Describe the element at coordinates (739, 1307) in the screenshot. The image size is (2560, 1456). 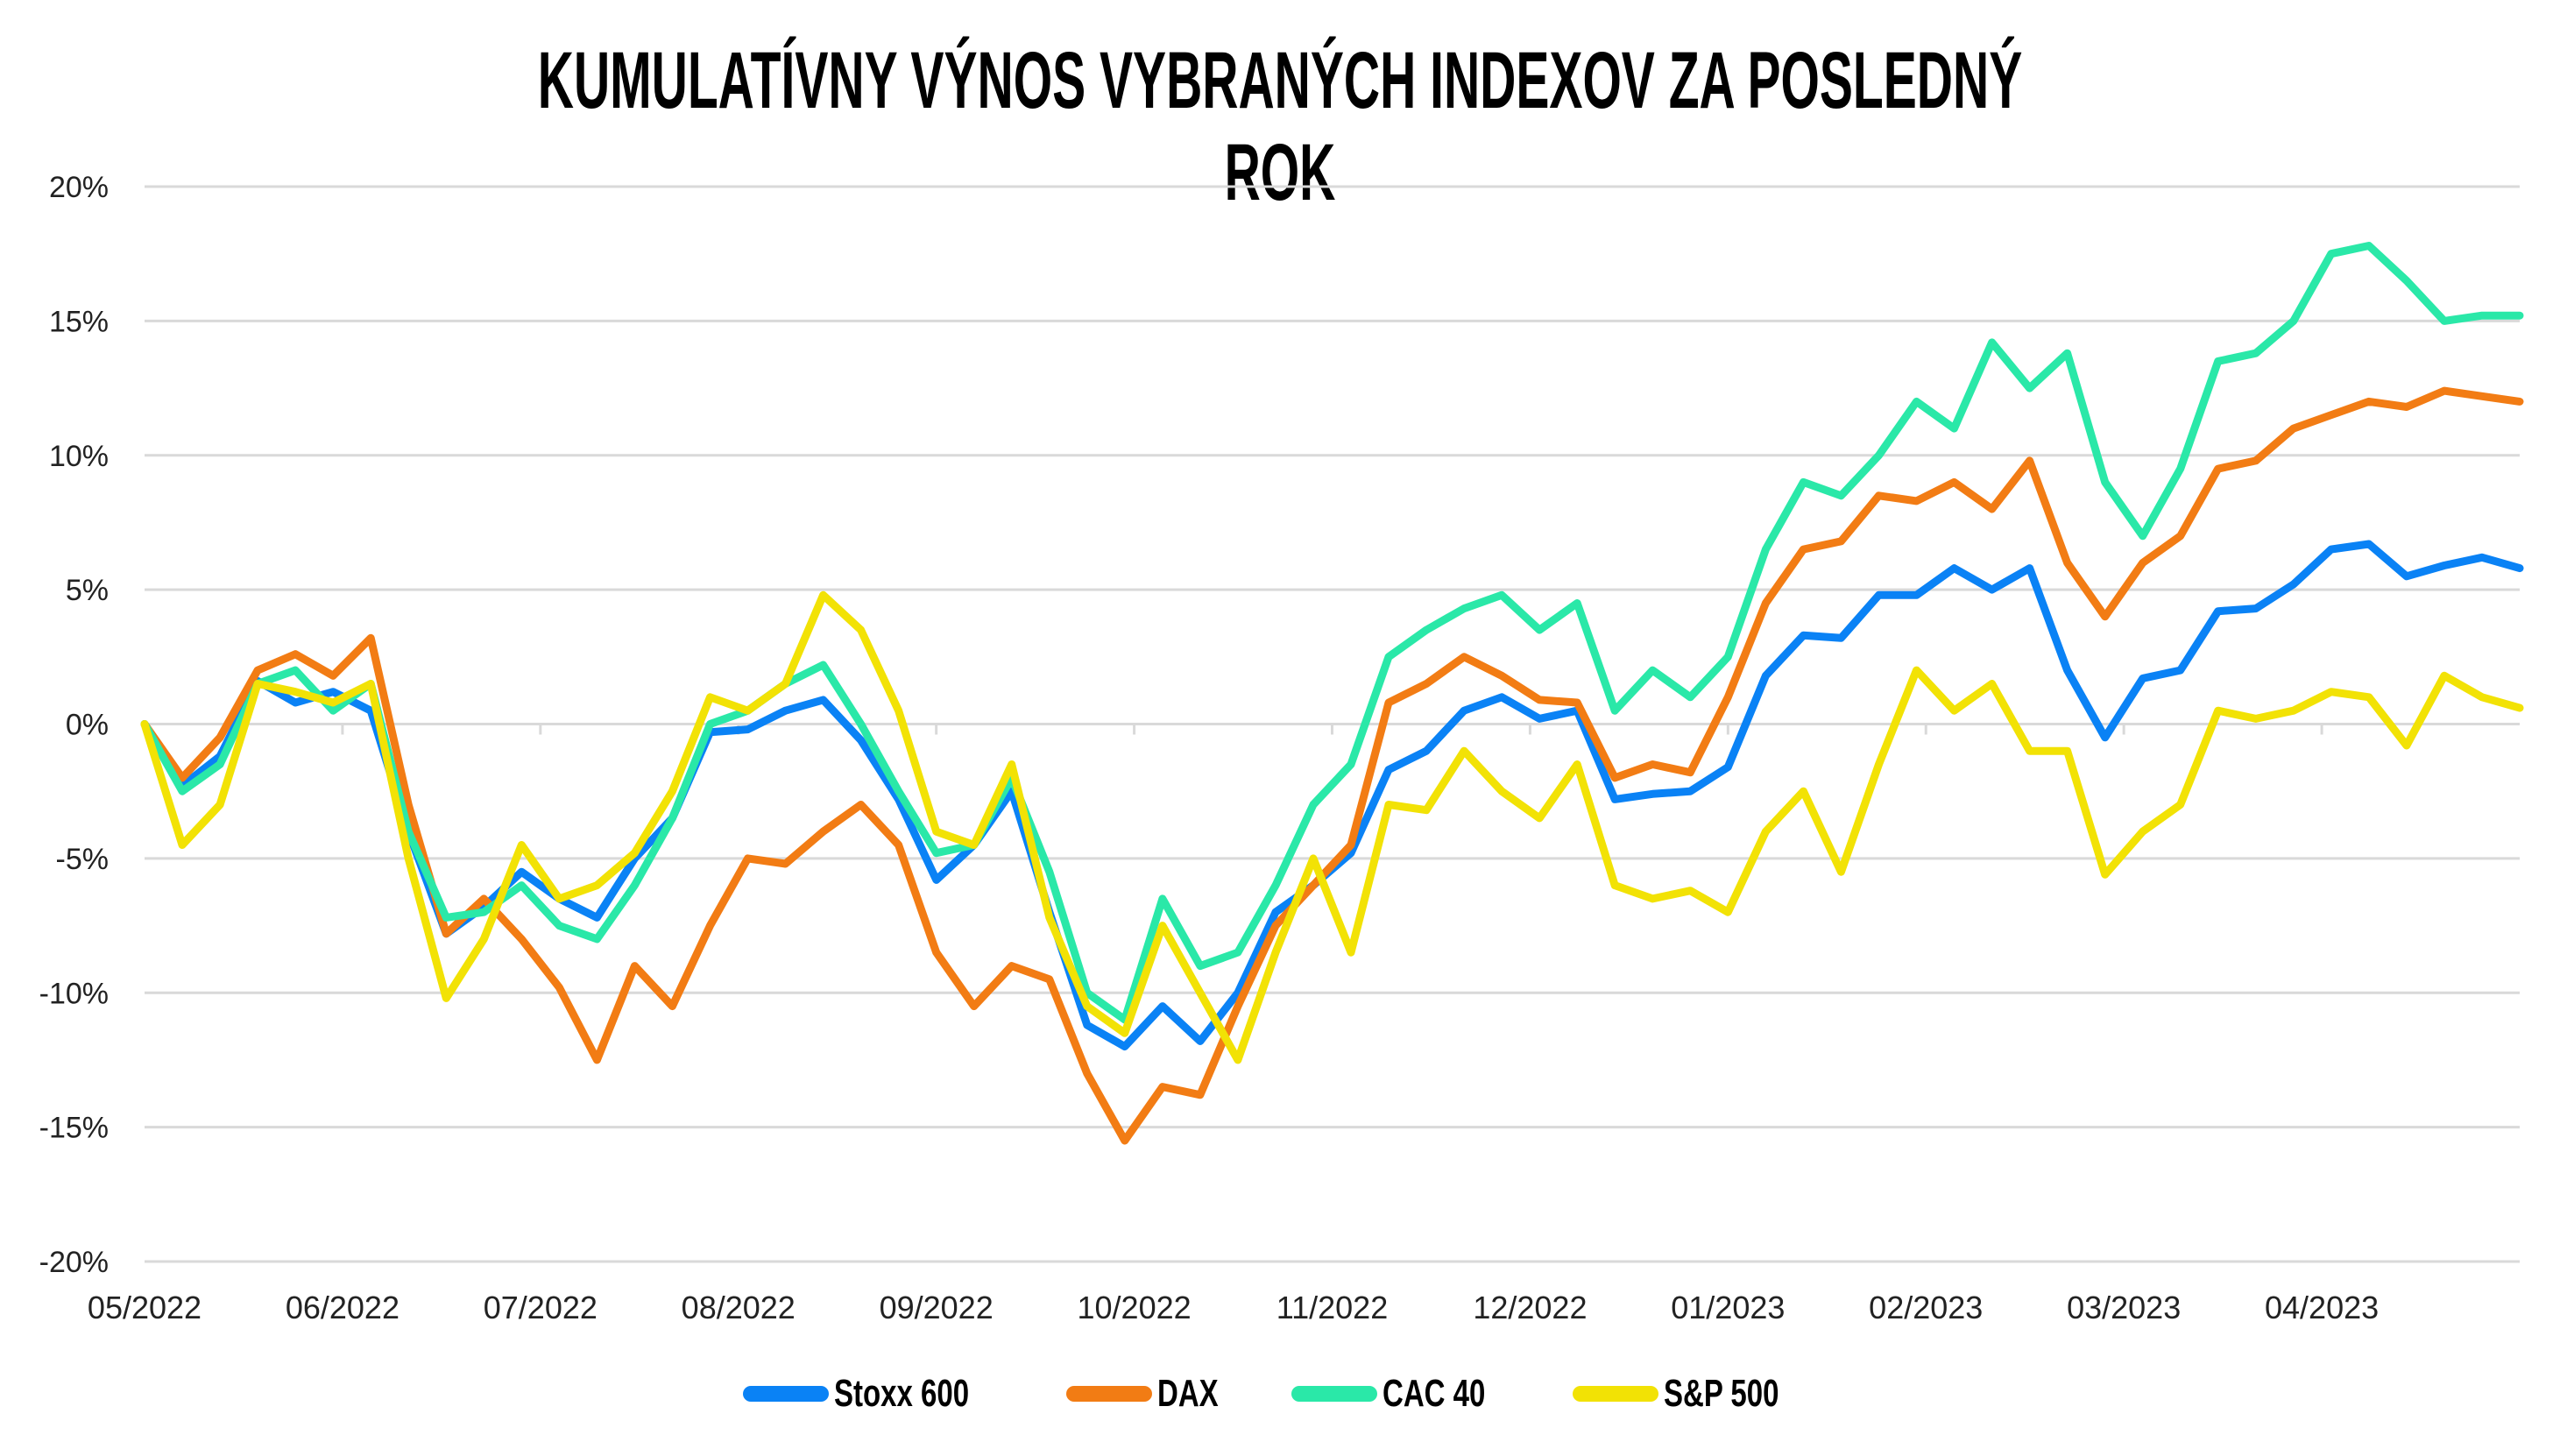
I see `x-tick-label: 08/2022` at that location.